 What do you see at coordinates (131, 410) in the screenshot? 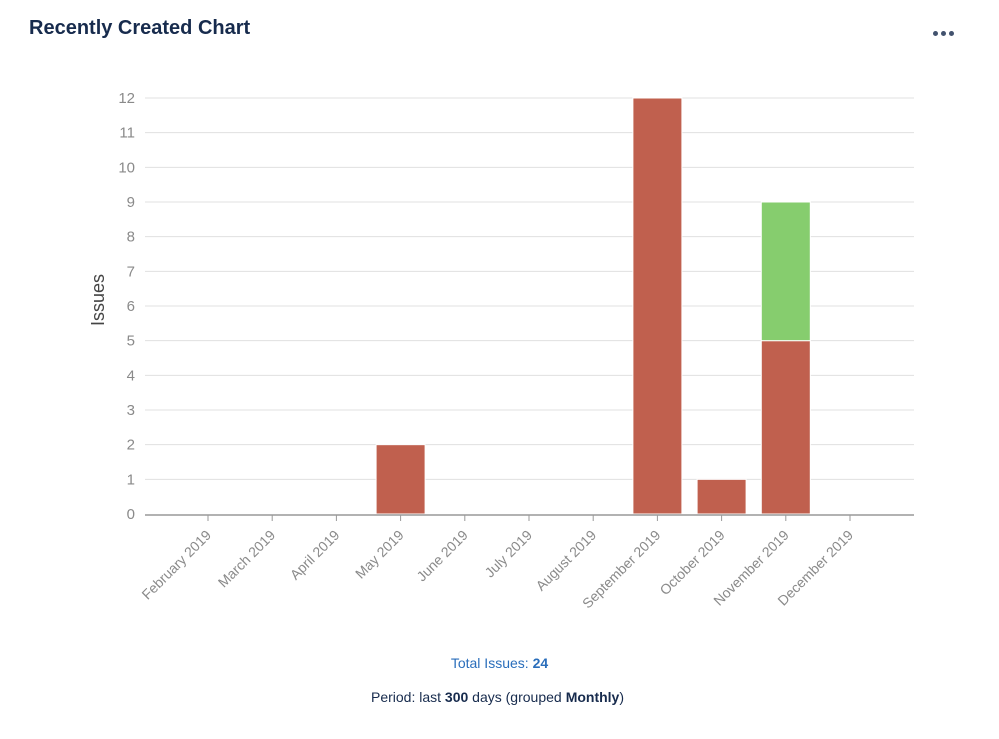
I see `y-tick-label: 3` at bounding box center [131, 410].